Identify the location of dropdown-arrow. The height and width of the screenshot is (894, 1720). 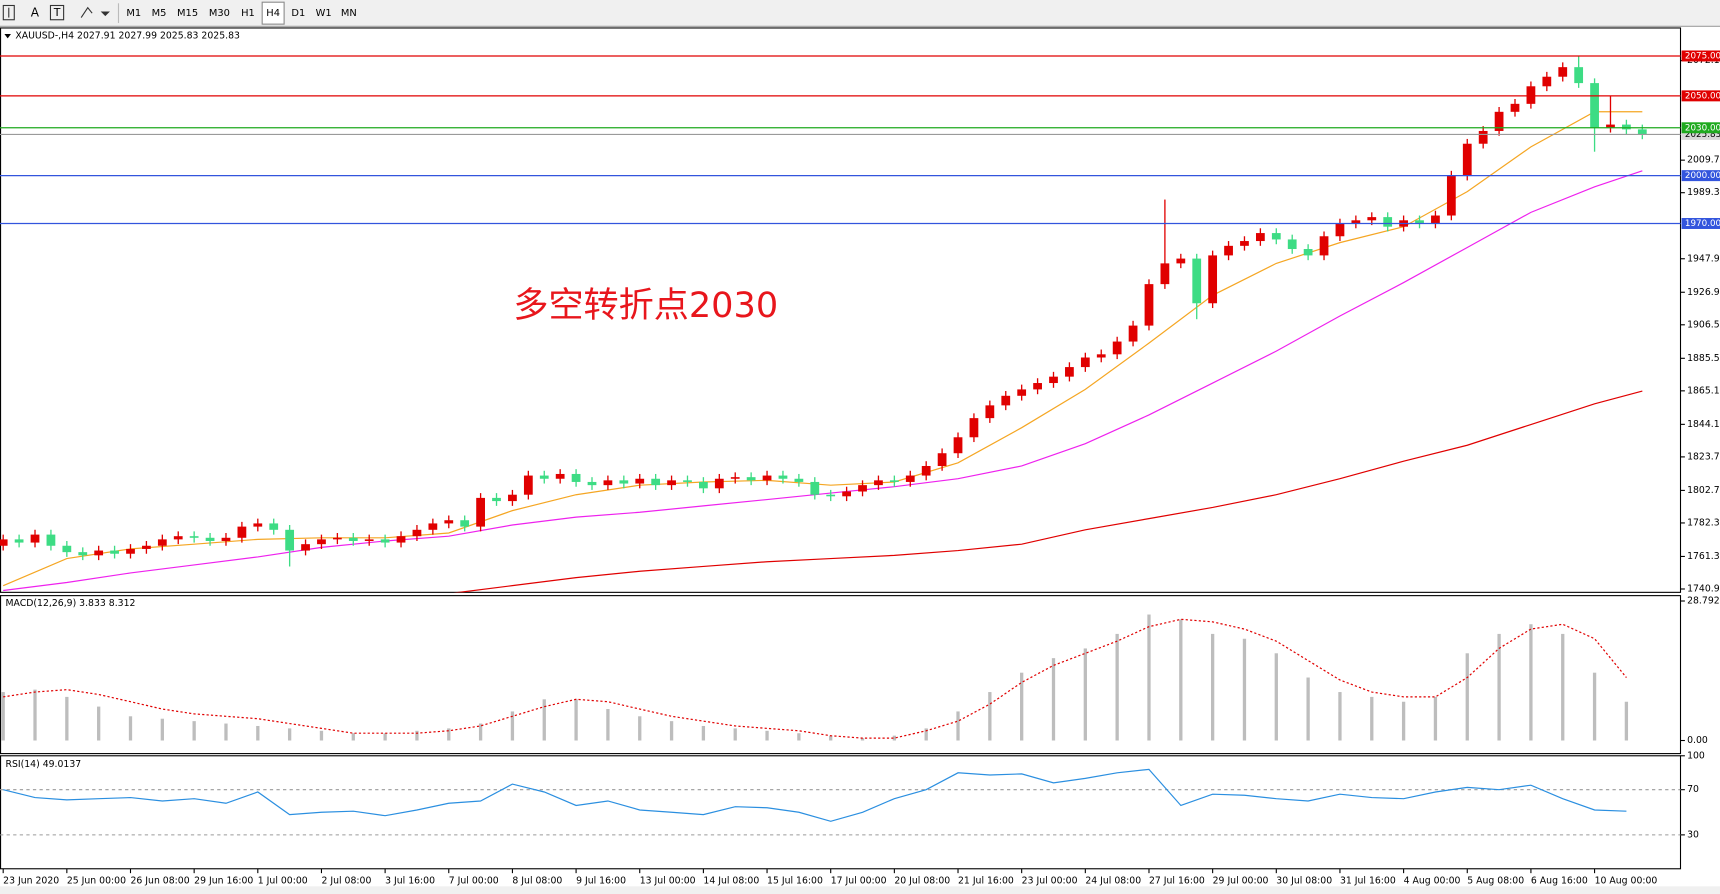
(105, 14).